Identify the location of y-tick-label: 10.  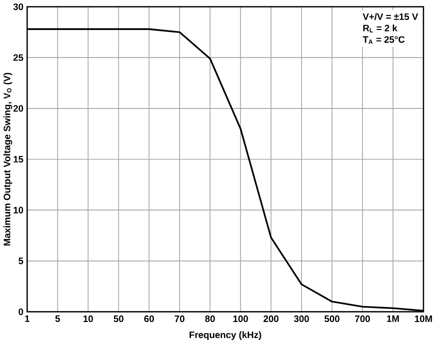
(19, 210).